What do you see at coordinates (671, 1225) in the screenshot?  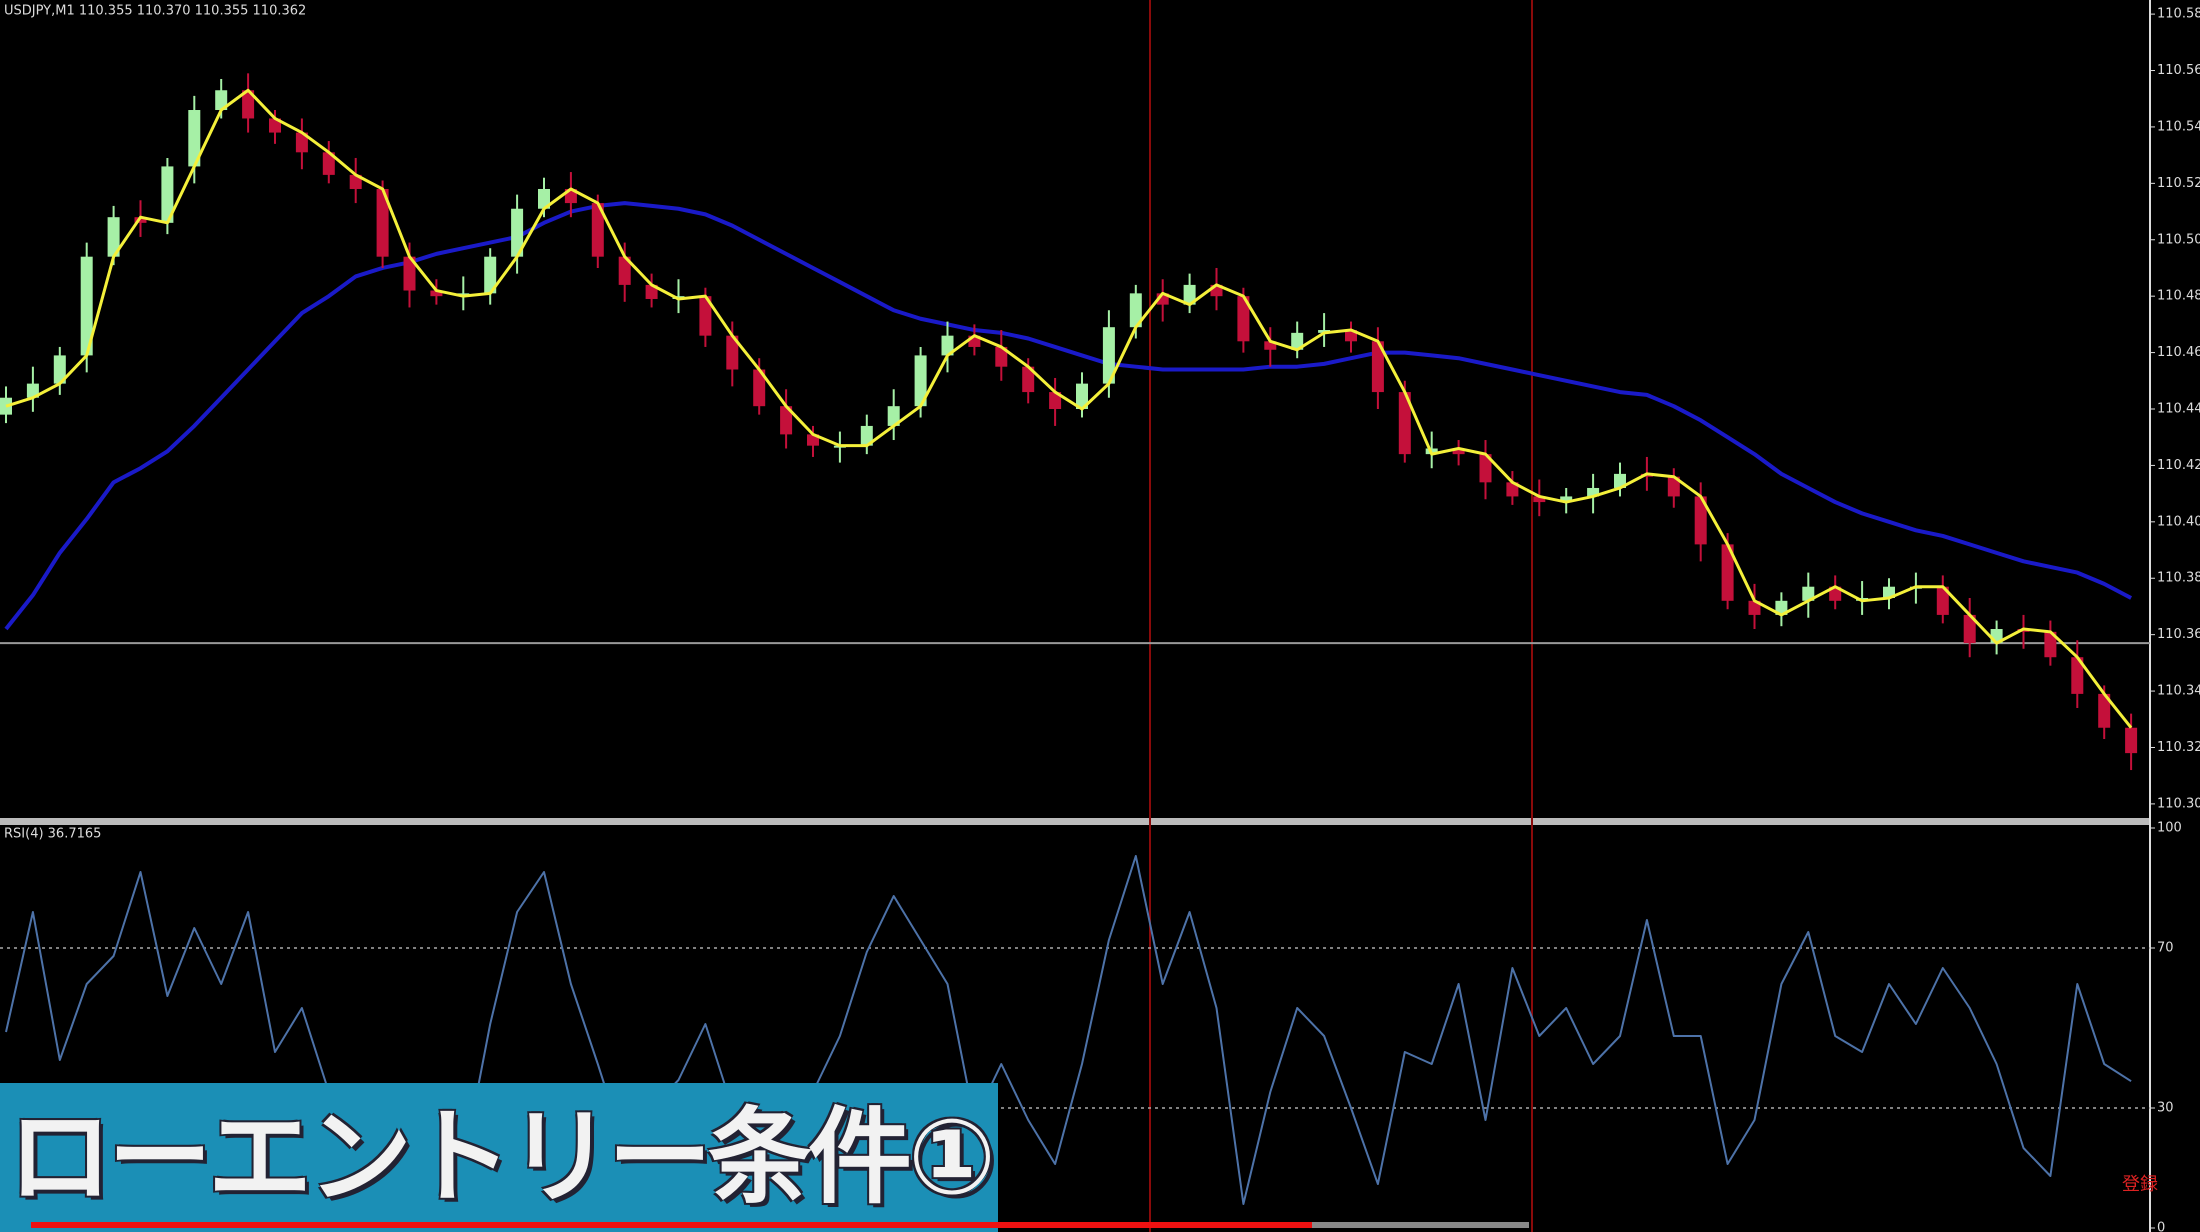 I see `progress-bar` at bounding box center [671, 1225].